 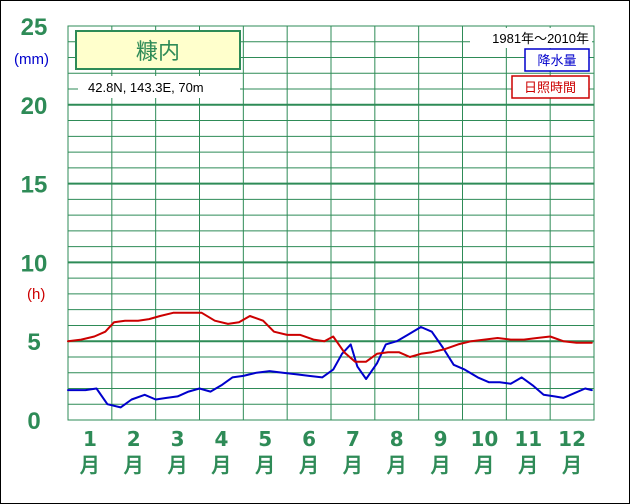 I want to click on y-tick-label: 10, so click(x=34, y=263).